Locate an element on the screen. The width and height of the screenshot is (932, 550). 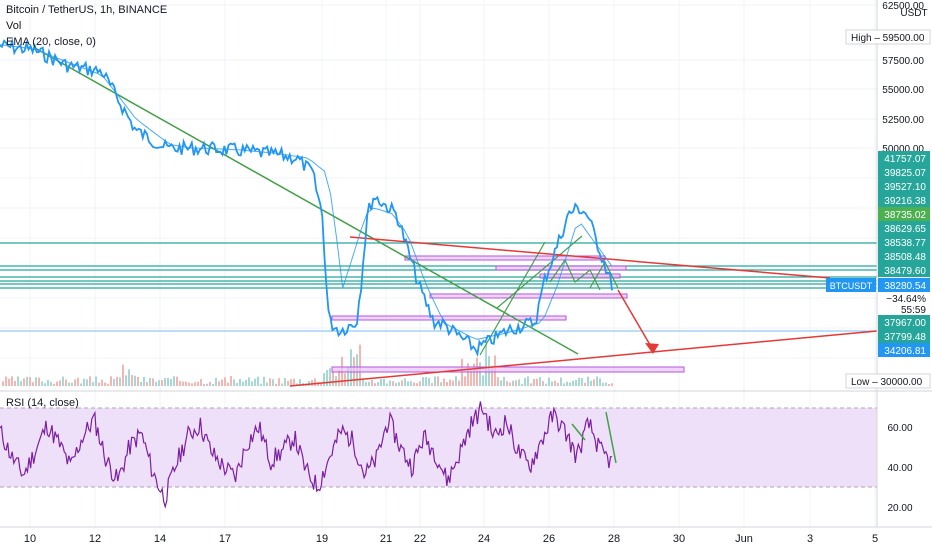
price-tick-label: 62500.00 is located at coordinates (903, 6).